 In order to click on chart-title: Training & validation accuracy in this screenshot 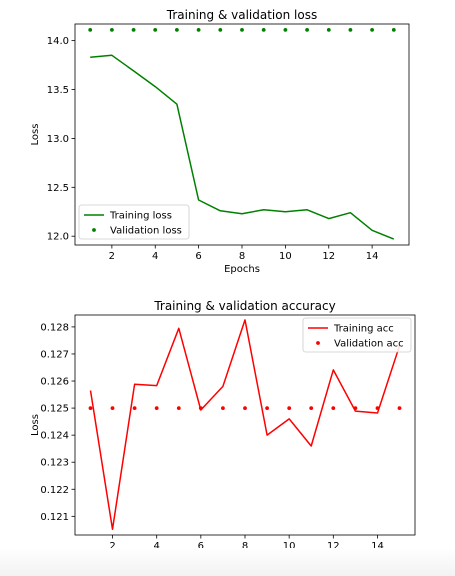, I will do `click(244, 306)`.